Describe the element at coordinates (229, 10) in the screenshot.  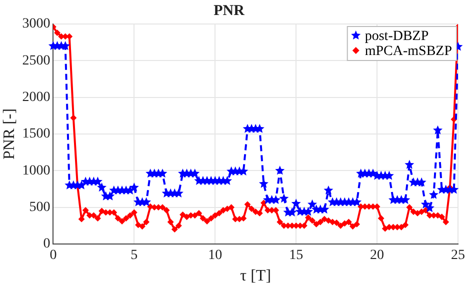
I see `chart-title: PNR` at that location.